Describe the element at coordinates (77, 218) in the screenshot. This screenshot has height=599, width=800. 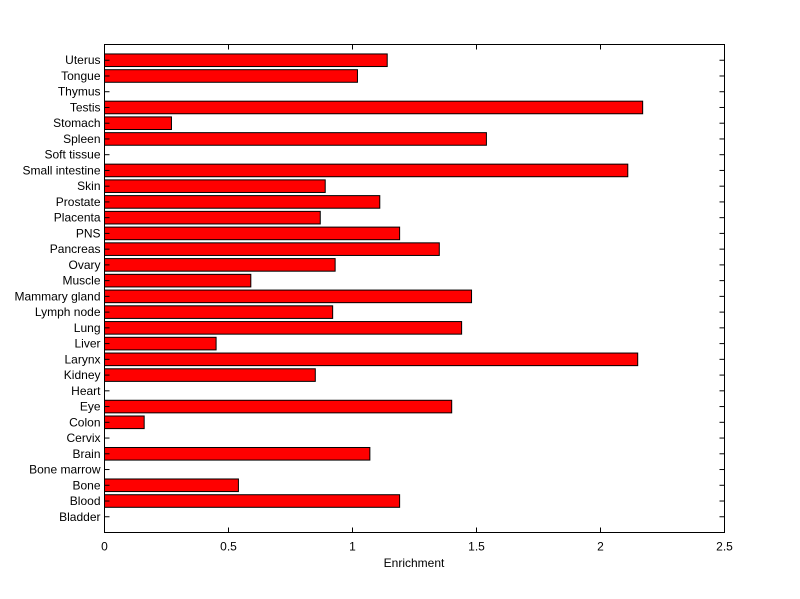
I see `y-tick-label: Placenta` at that location.